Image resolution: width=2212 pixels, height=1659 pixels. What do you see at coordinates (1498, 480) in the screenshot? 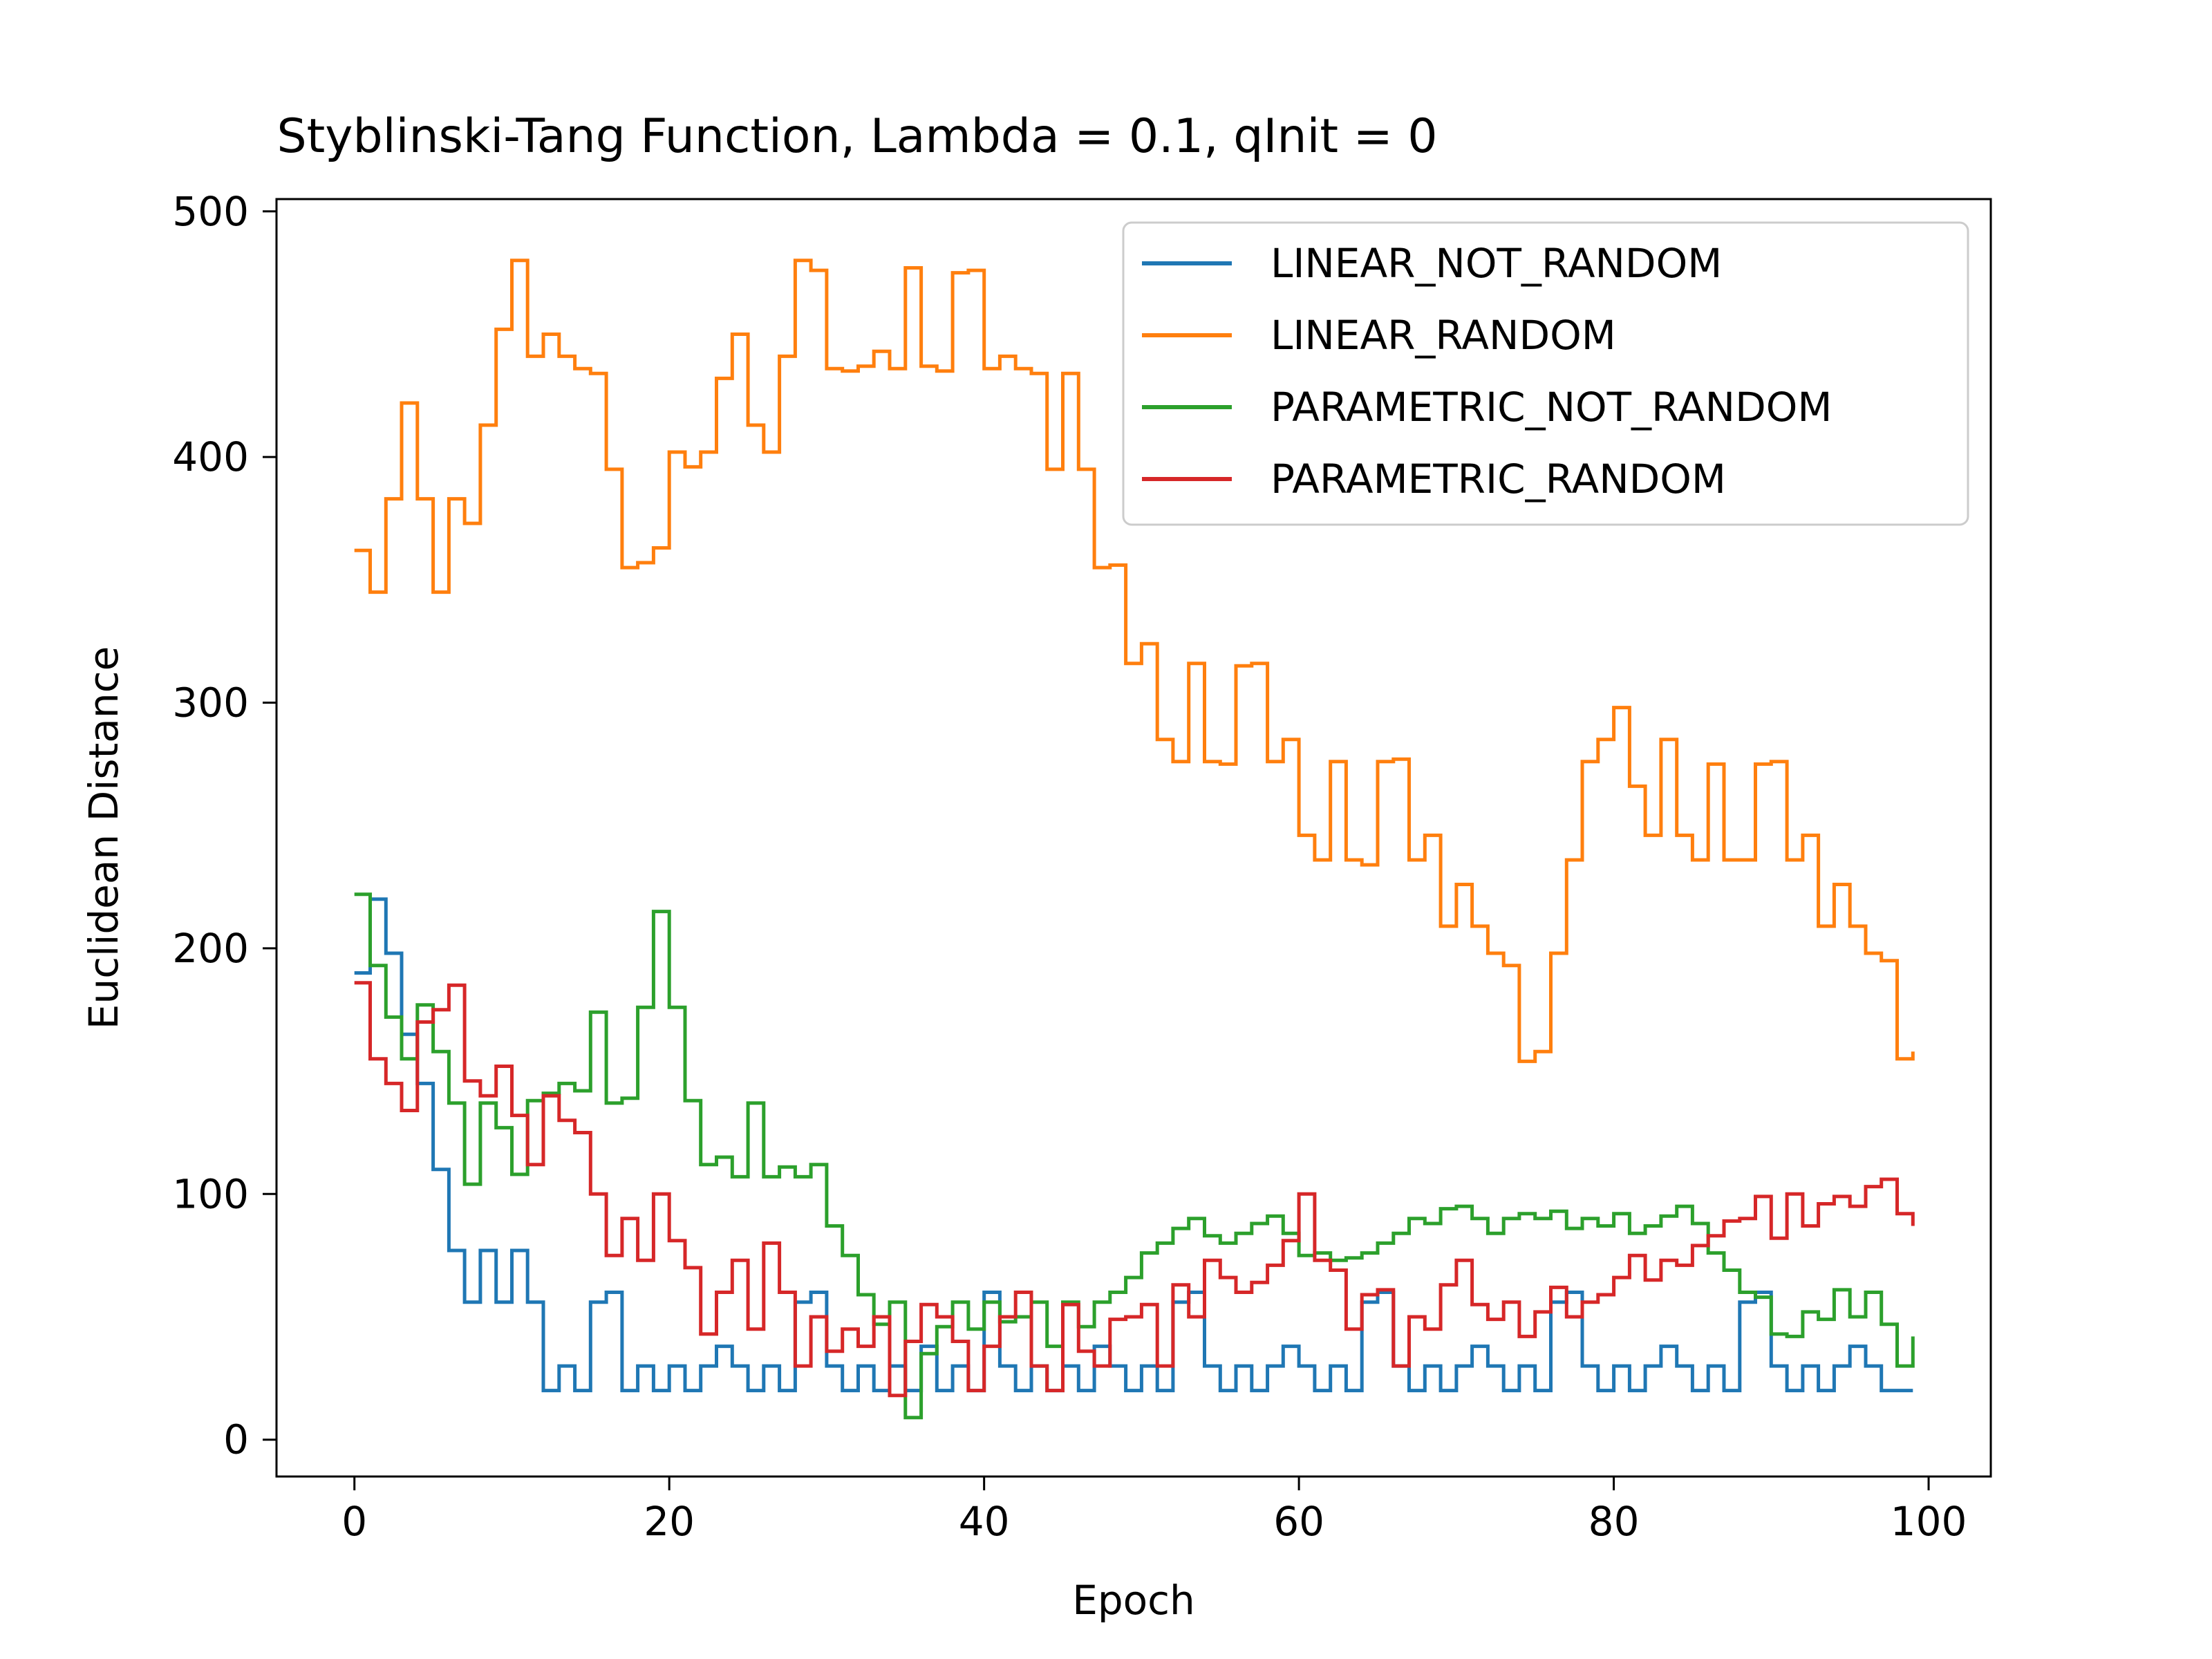
I see `legend-label-parametric-random: PARAMETRIC_RANDOM` at bounding box center [1498, 480].